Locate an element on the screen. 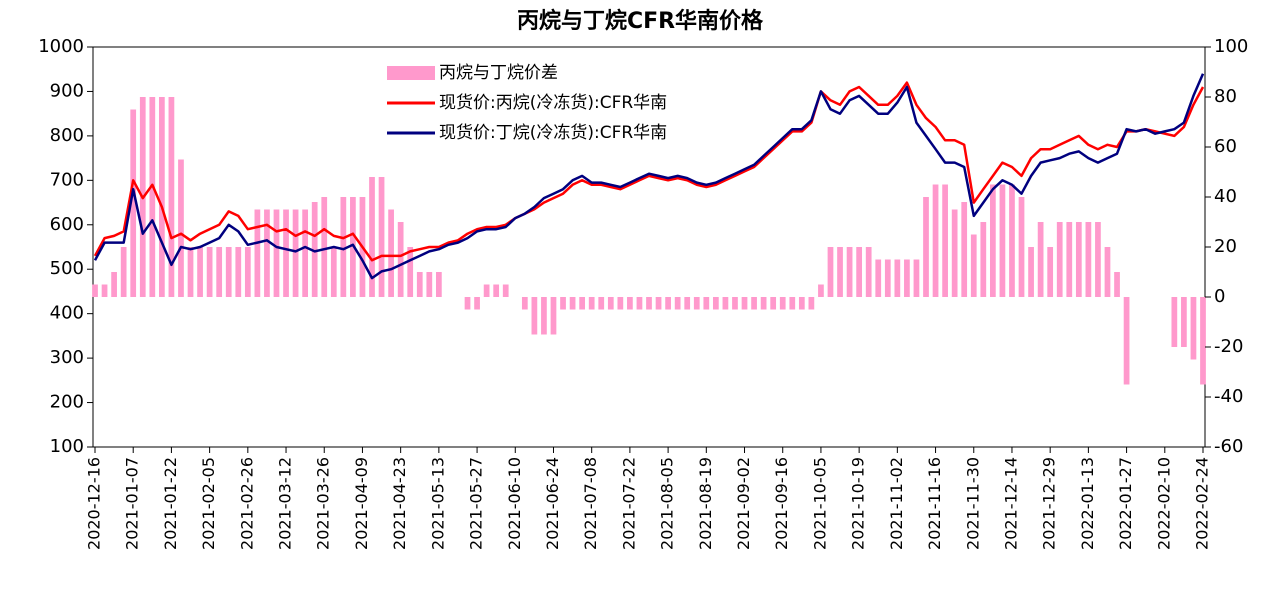 This screenshot has width=1285, height=603. y2-tick-label: -60 is located at coordinates (1228, 446).